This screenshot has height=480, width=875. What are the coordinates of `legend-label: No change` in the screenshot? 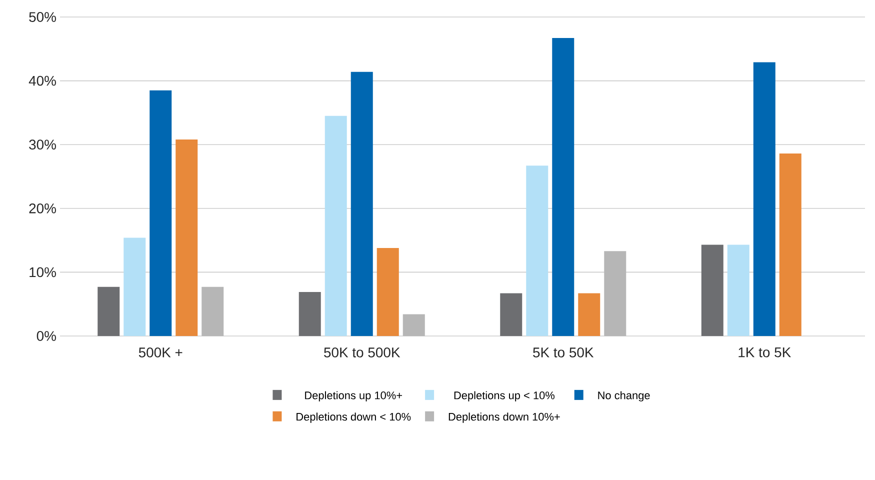 It's located at (624, 396).